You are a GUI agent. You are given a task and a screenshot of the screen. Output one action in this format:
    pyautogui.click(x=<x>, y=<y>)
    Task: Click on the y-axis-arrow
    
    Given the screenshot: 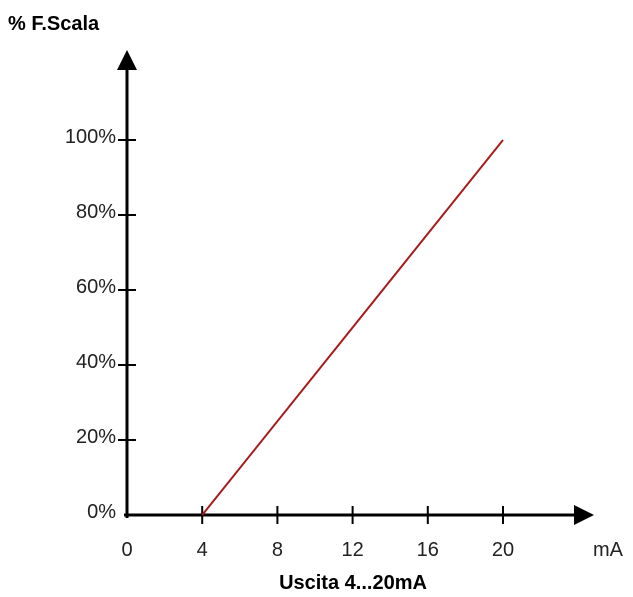 What is the action you would take?
    pyautogui.click(x=127, y=60)
    